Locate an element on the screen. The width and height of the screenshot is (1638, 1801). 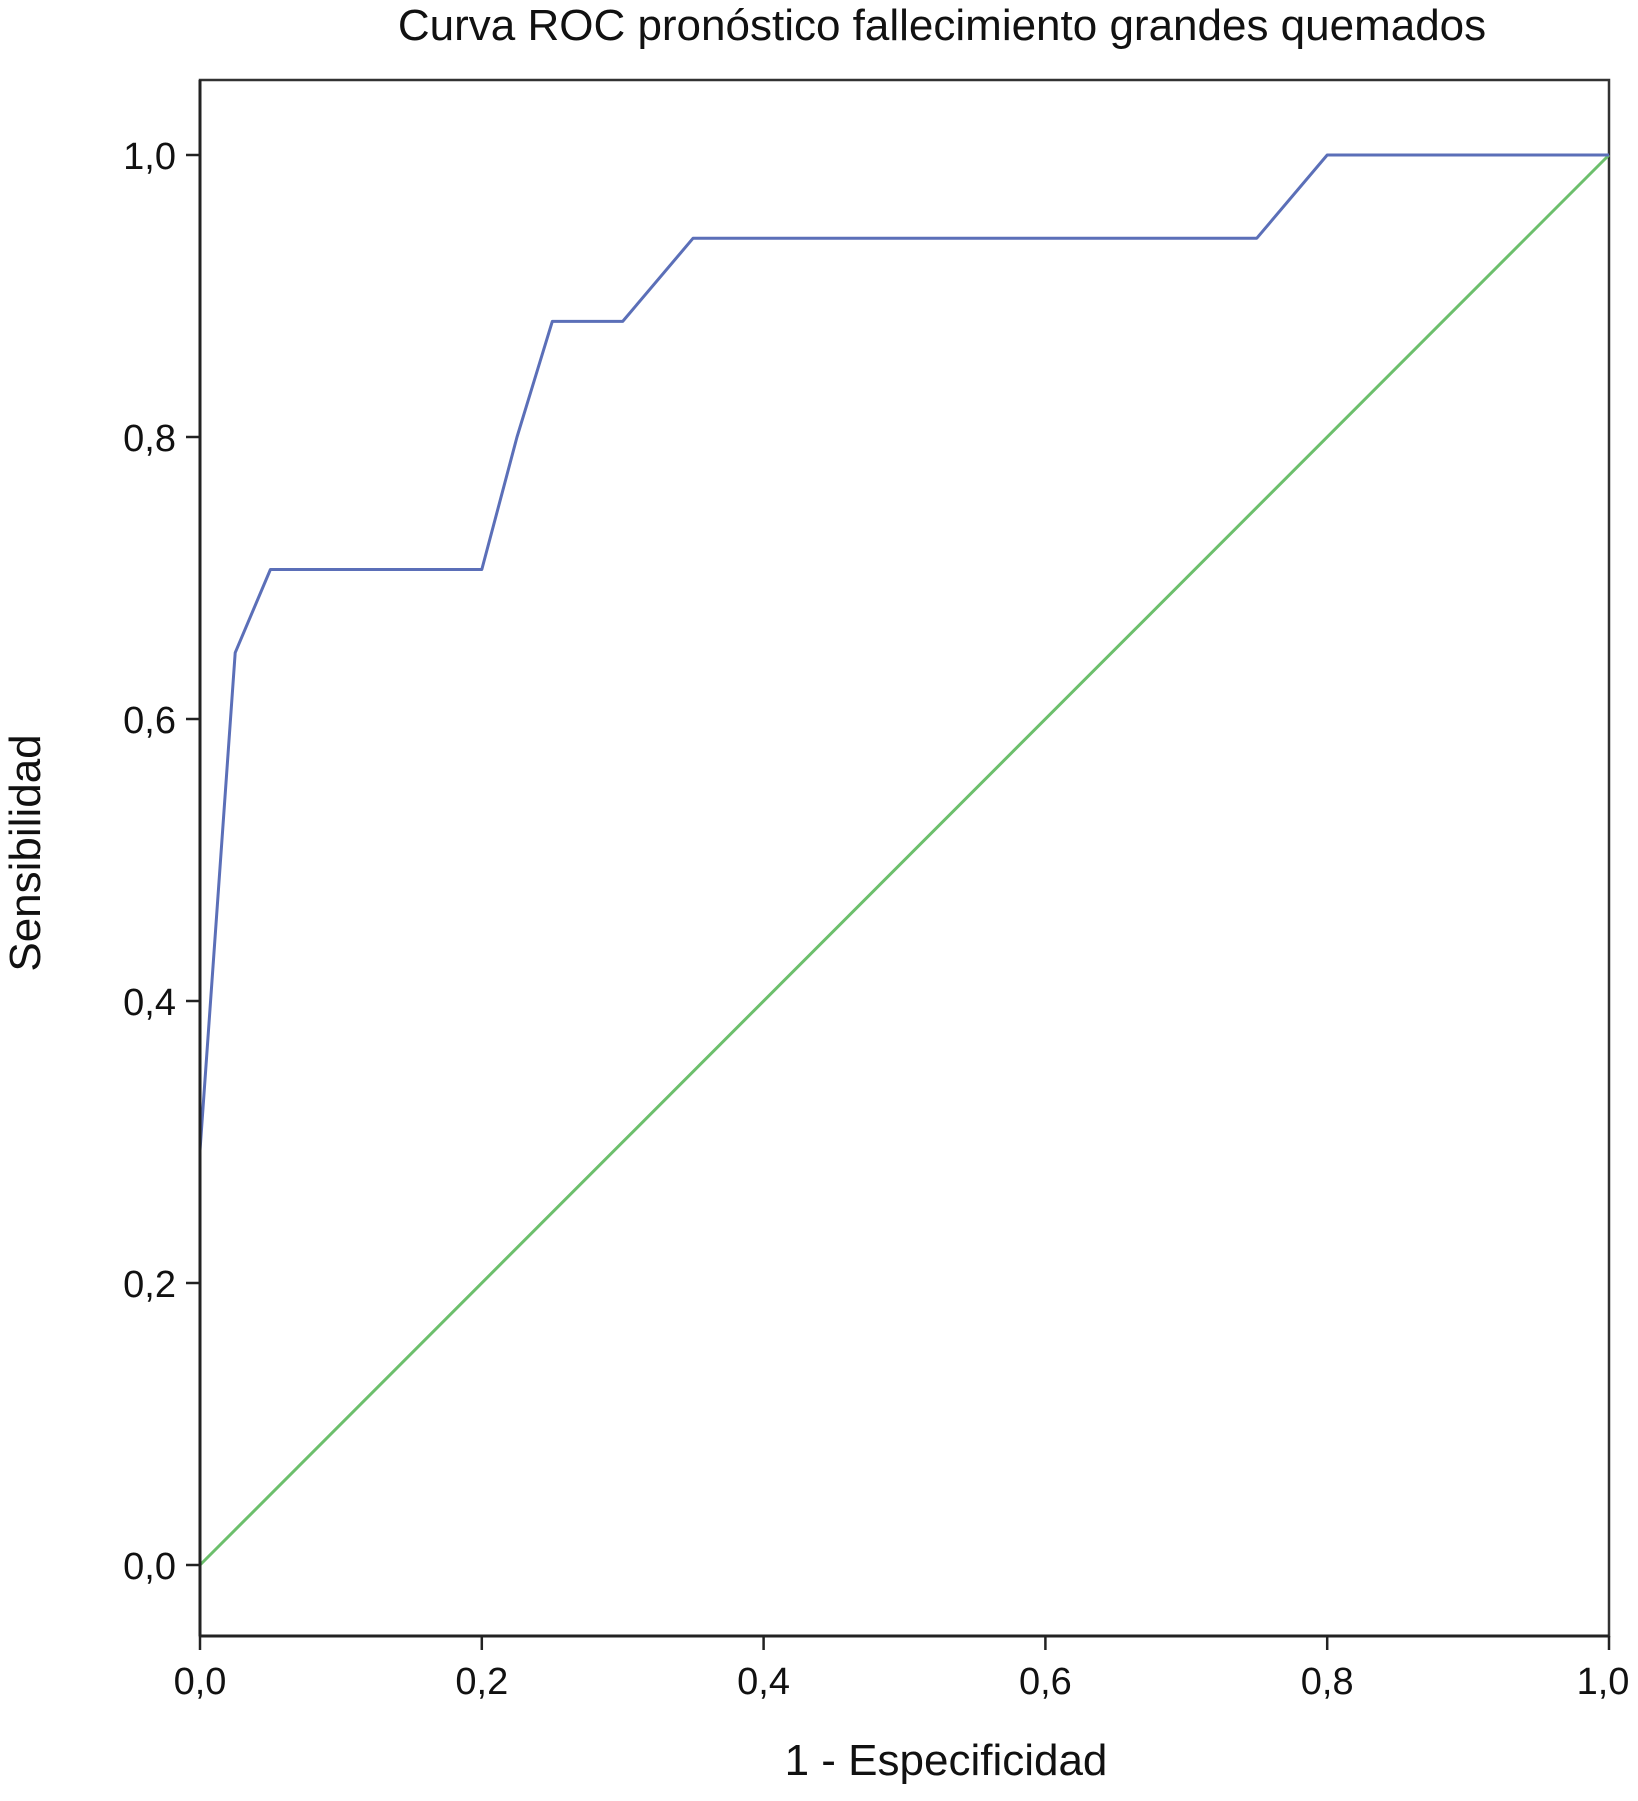
y-tick-label: 0,4 is located at coordinates (149, 1003).